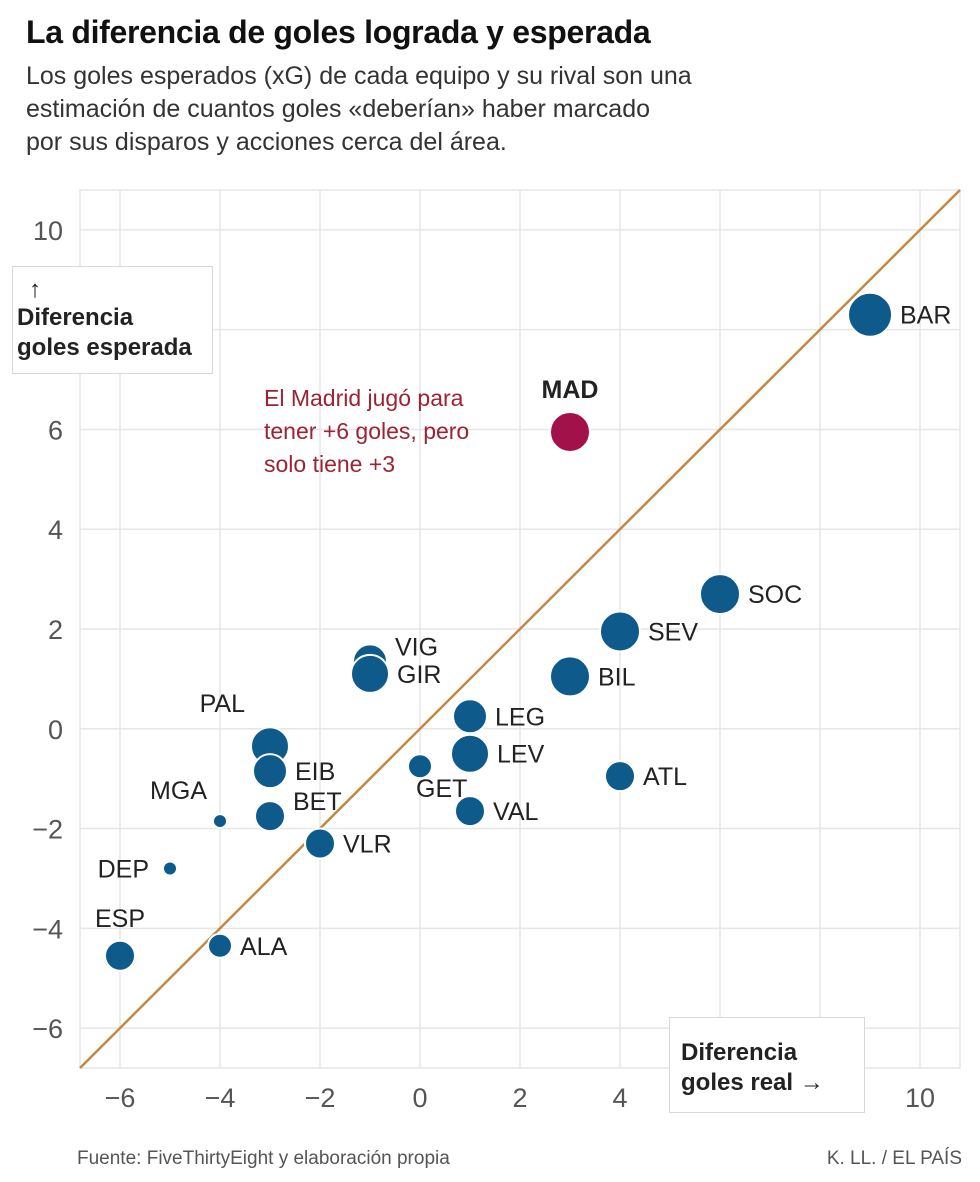  I want to click on y-tick-label: 6, so click(55, 430).